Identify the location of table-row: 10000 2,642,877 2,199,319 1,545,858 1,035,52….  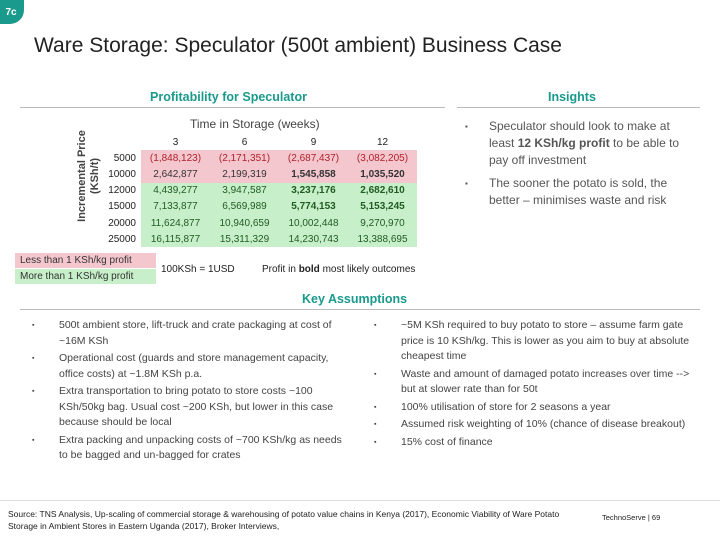
(259, 174).